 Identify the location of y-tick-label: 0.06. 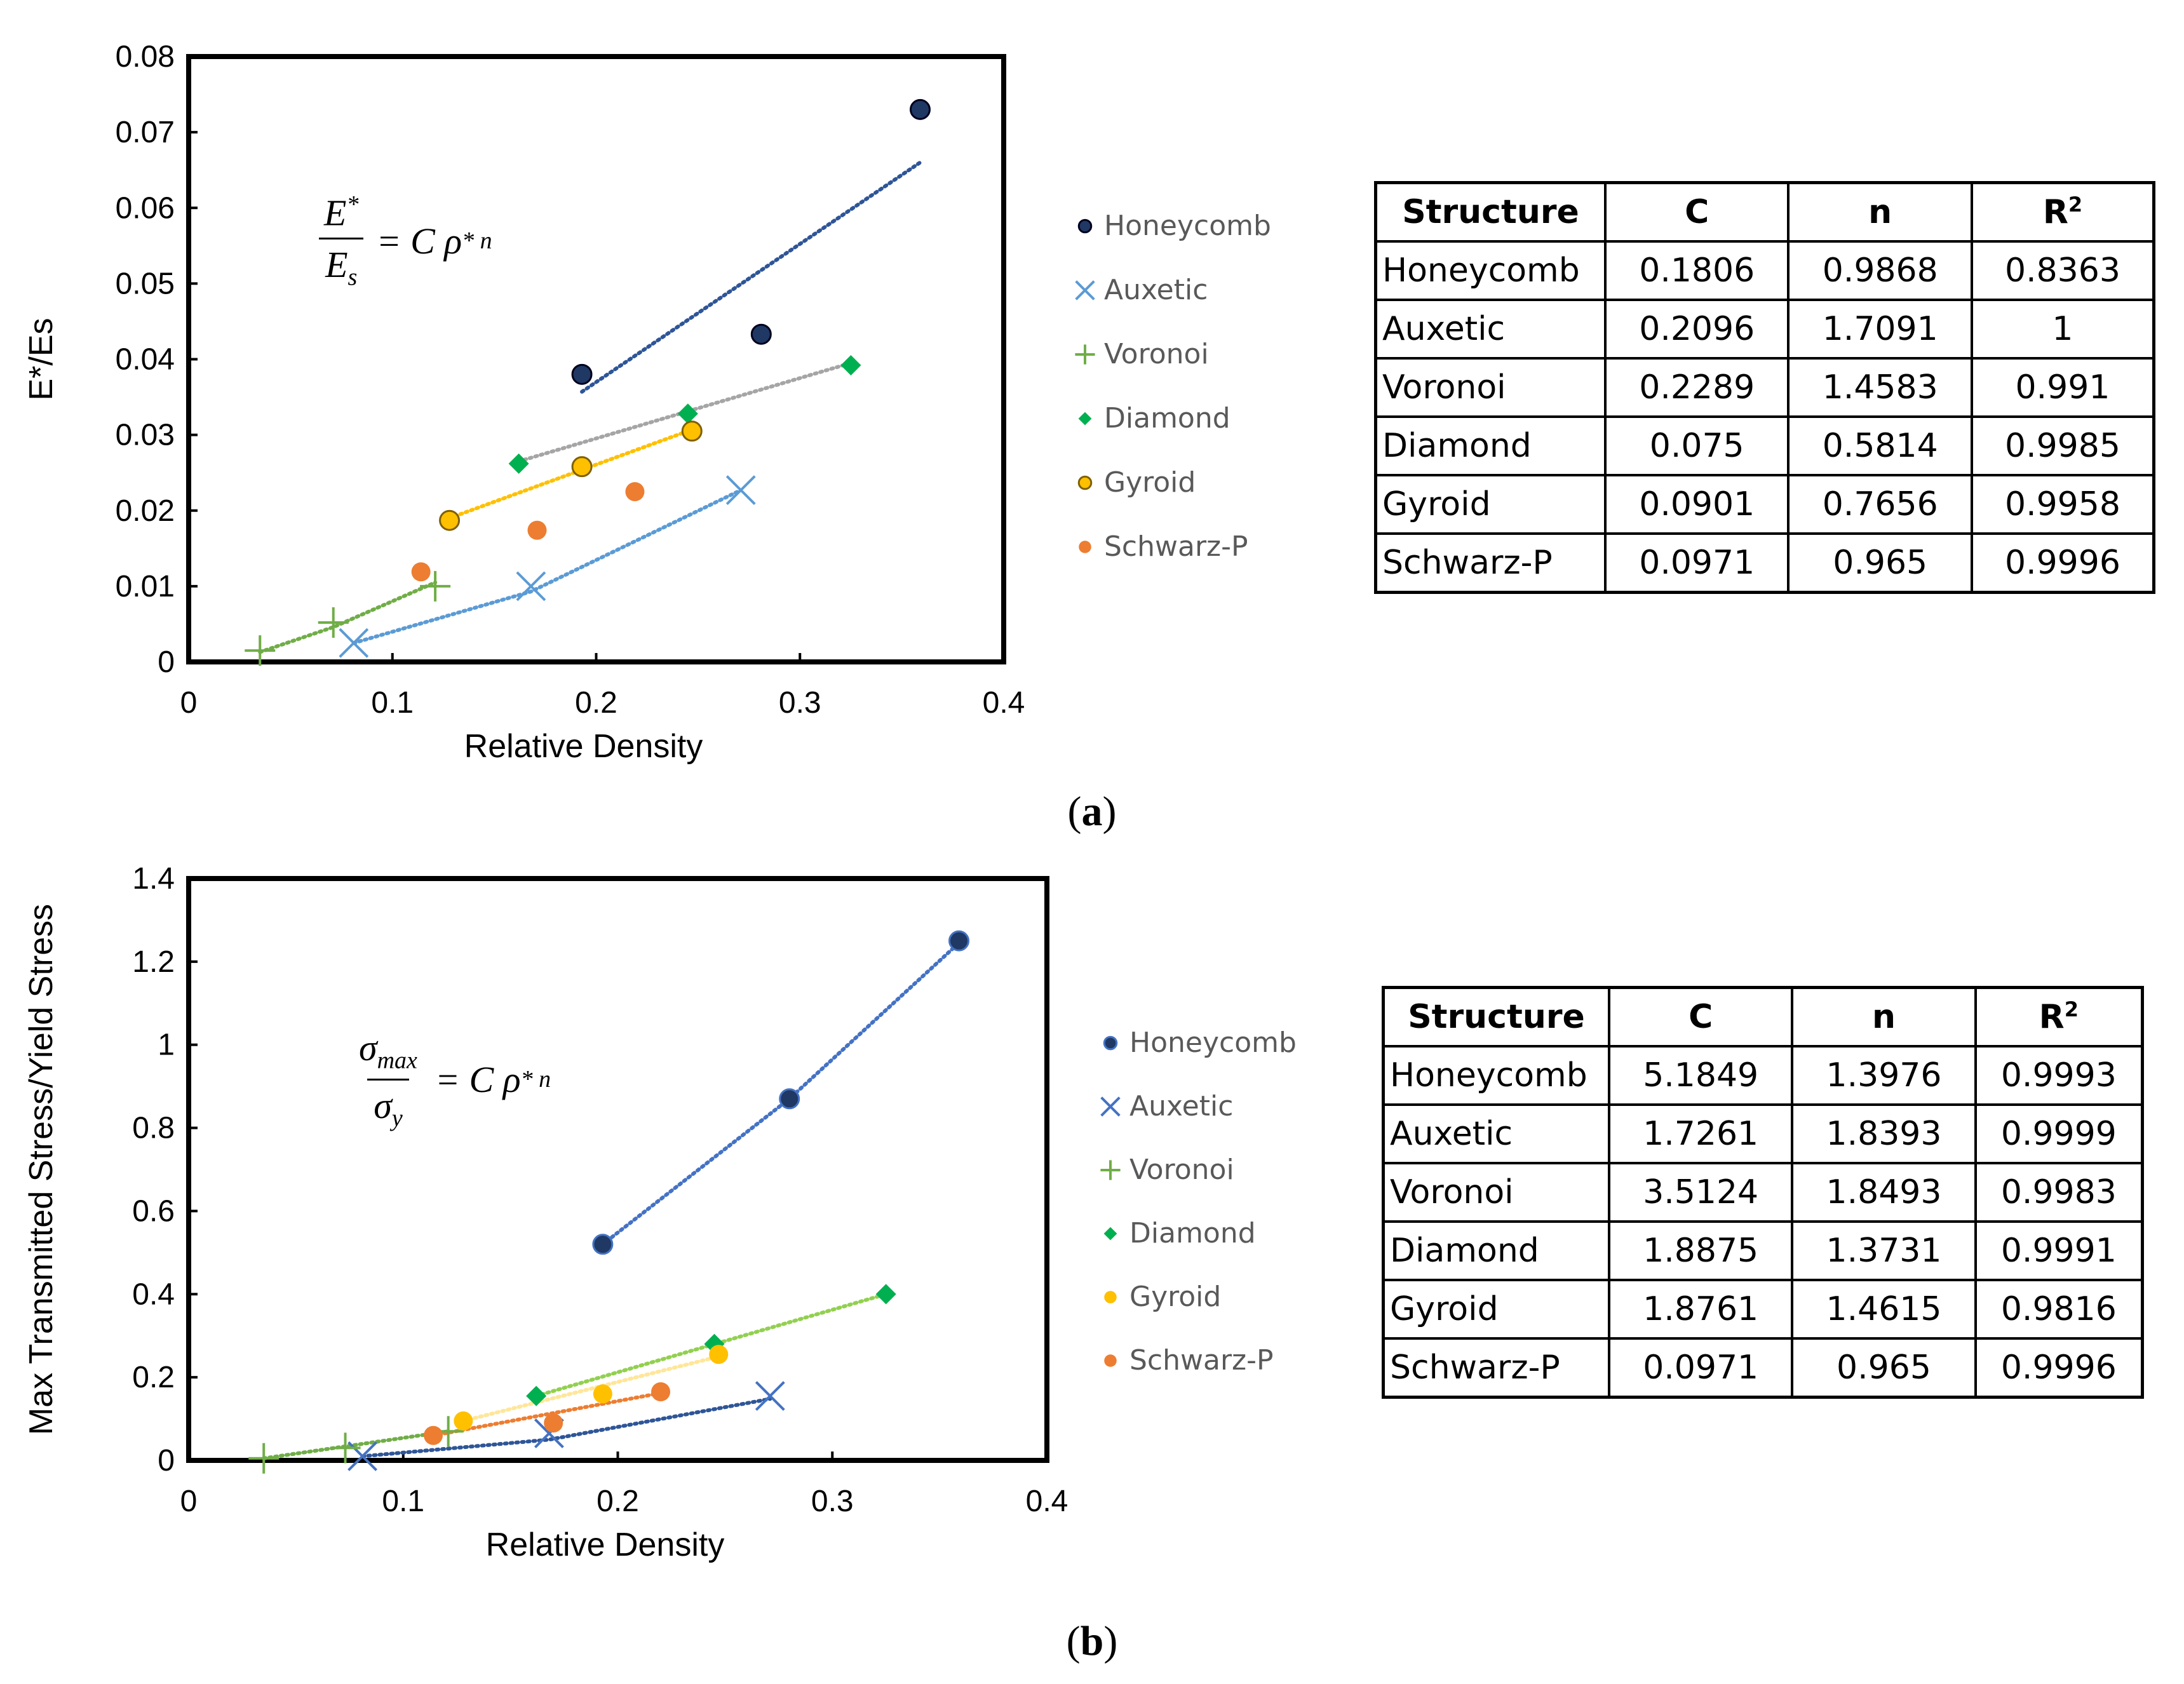
(145, 208).